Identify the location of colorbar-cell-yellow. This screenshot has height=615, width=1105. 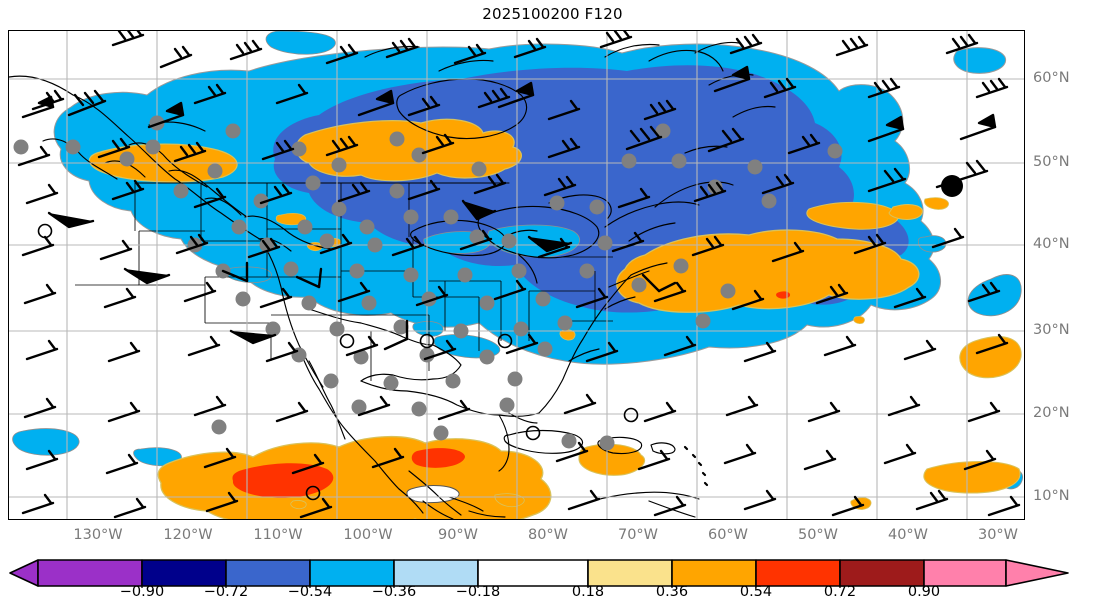
(630, 573).